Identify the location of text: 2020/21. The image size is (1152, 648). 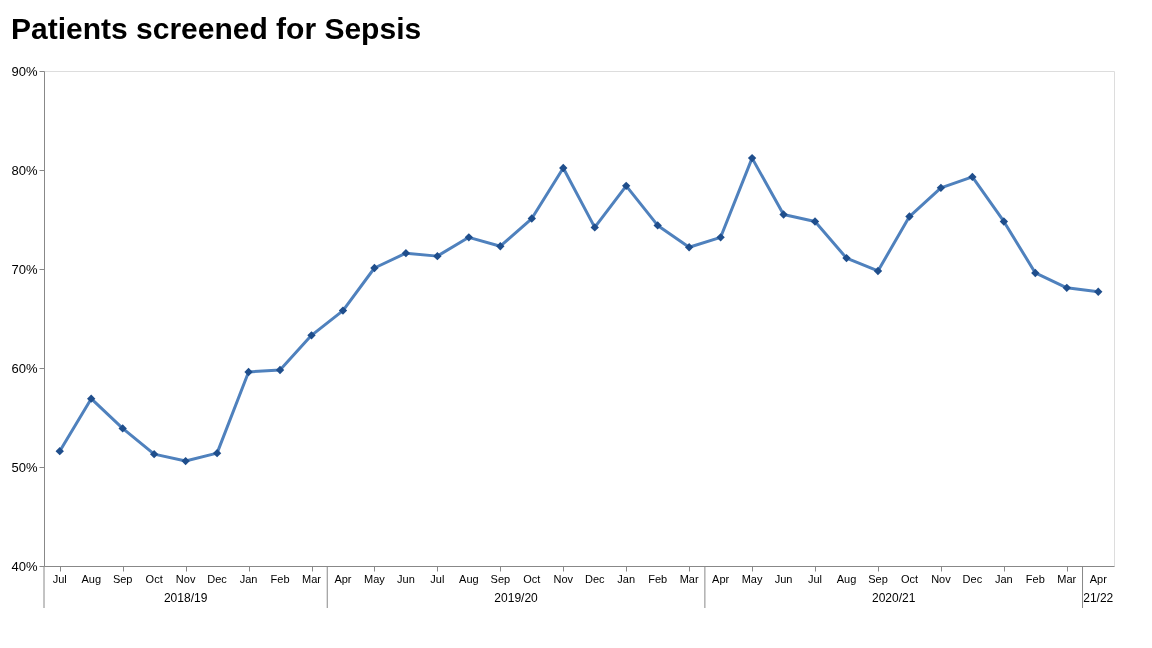
(894, 598).